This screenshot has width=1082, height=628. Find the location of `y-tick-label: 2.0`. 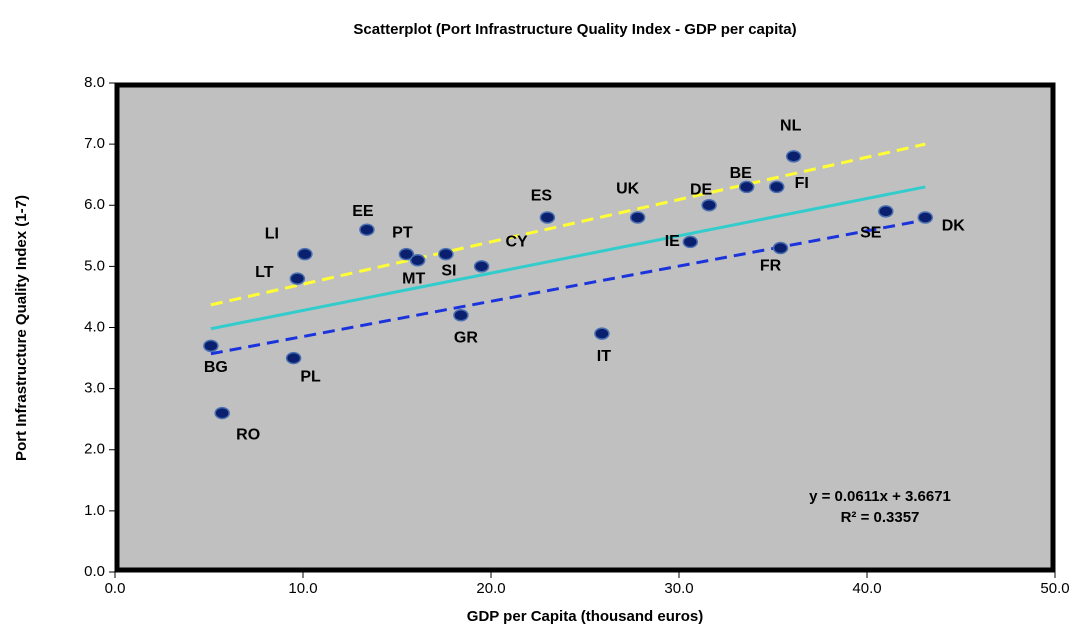

y-tick-label: 2.0 is located at coordinates (94, 449).